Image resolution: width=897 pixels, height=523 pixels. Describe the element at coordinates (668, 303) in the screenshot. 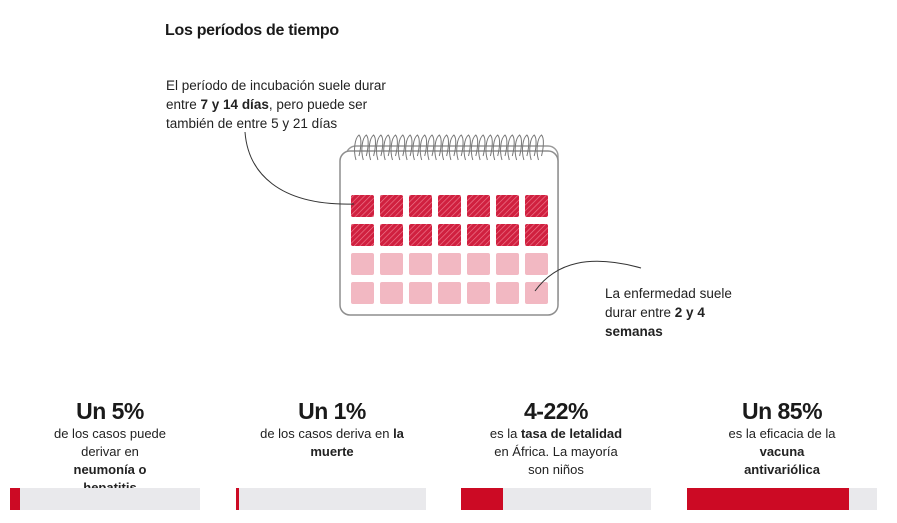

I see `duration-note-pre: La enfermedad suele durar entre` at that location.